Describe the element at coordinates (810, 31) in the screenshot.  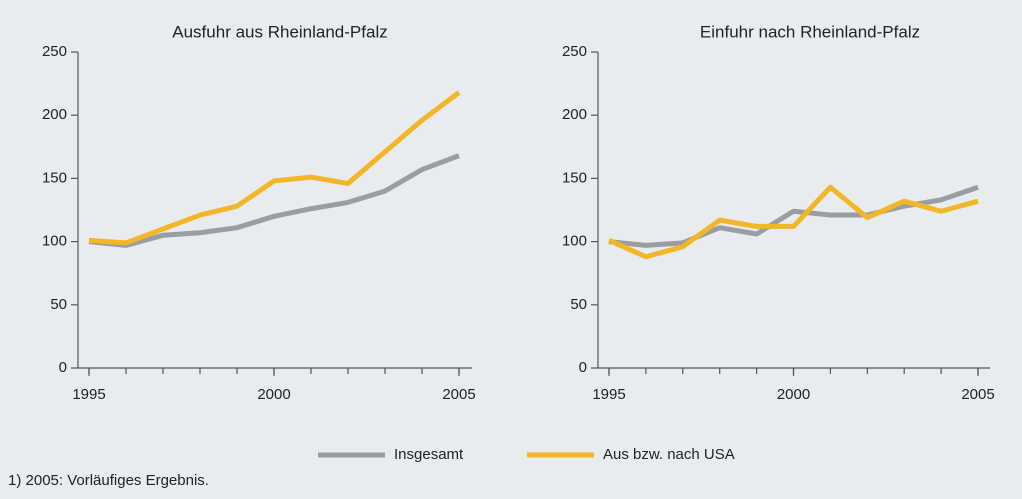
I see `chart-title: Einfuhr nach Rheinland-Pfalz` at that location.